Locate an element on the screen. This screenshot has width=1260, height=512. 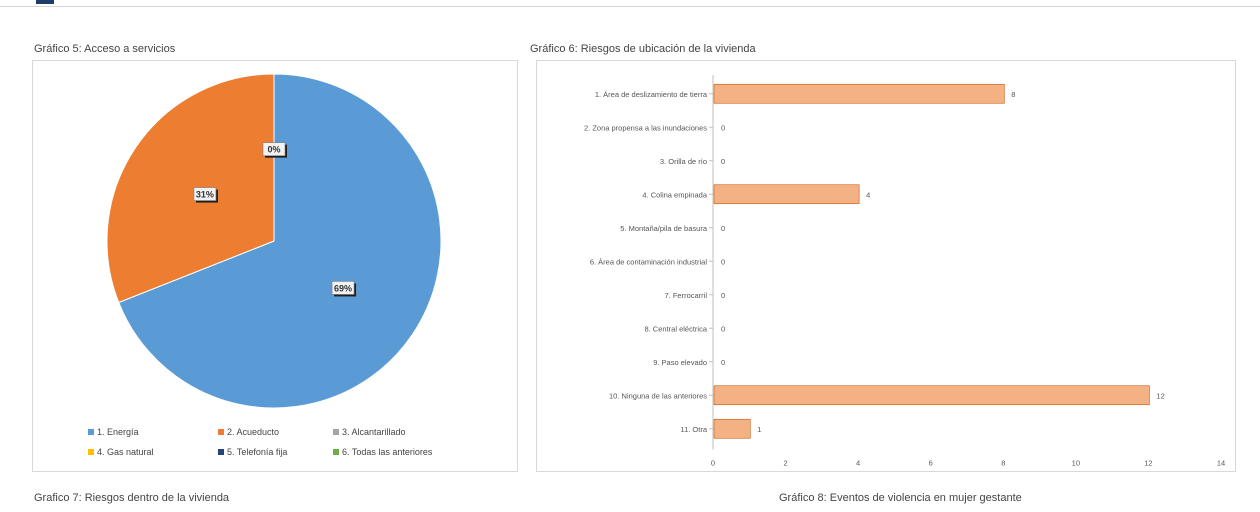
pie-data-label-text: 31% is located at coordinates (205, 195).